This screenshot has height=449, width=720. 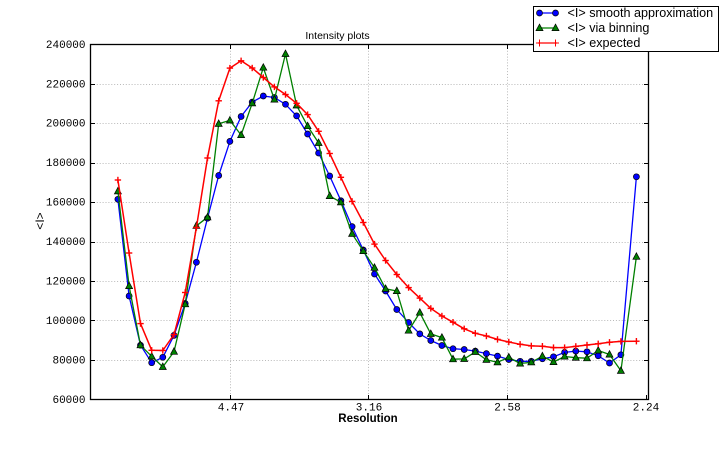 I want to click on svg-text: 160000, so click(x=66, y=204).